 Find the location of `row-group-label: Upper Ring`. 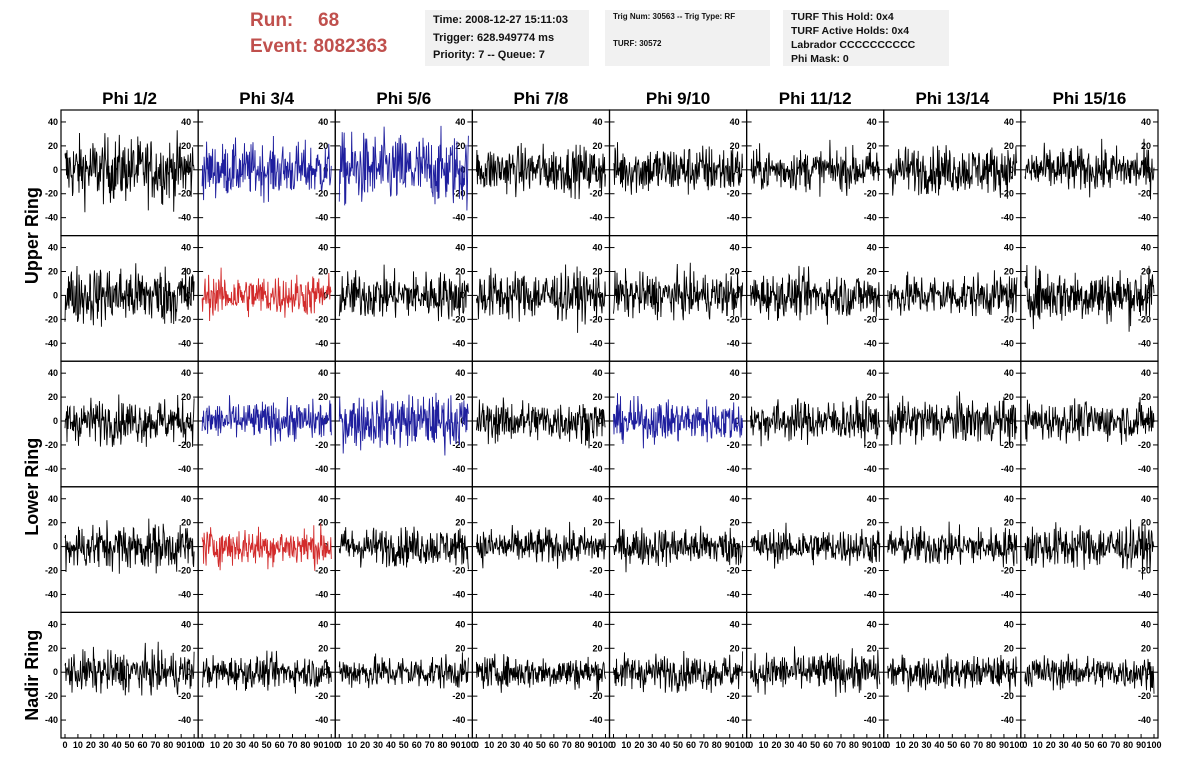

row-group-label: Upper Ring is located at coordinates (32, 235).